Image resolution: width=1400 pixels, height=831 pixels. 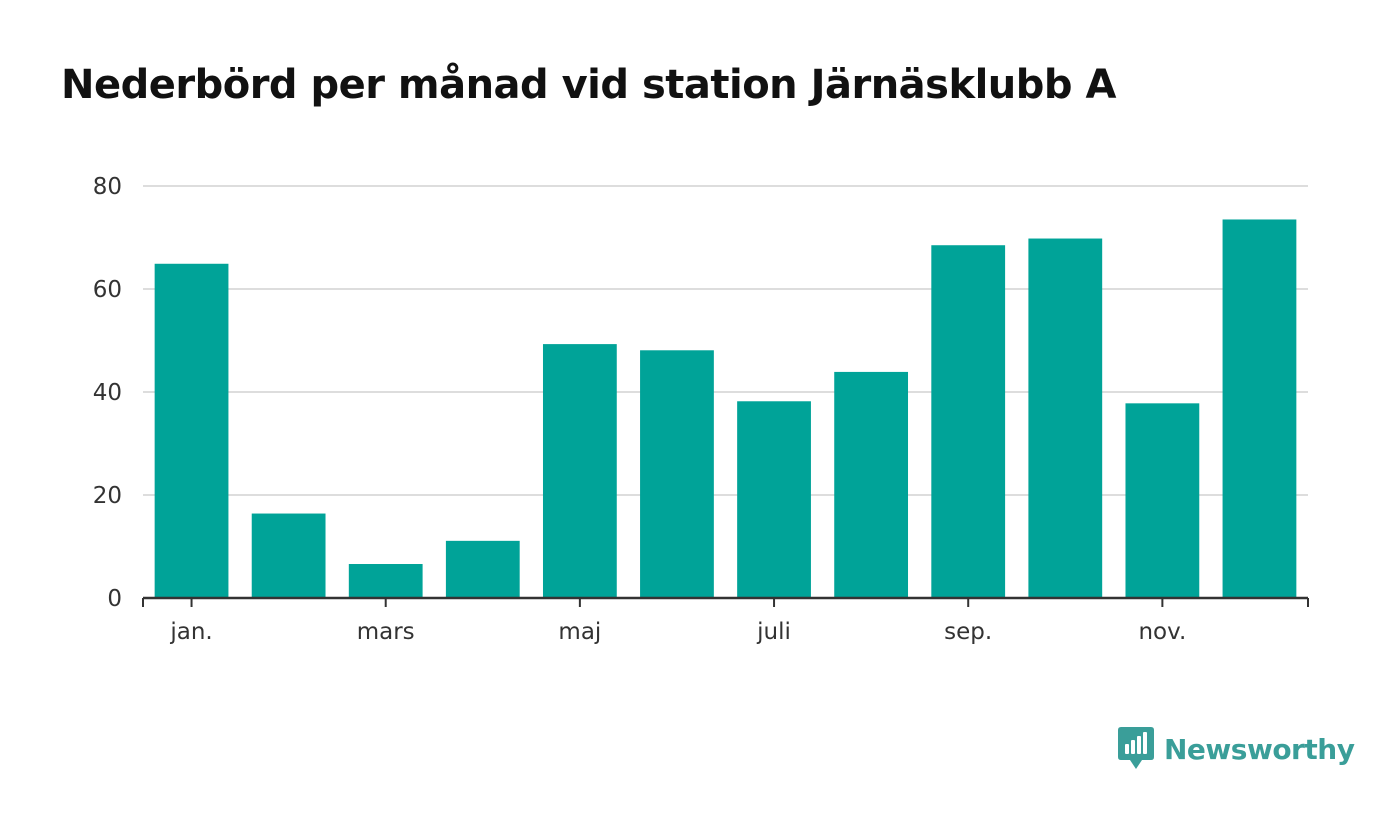 What do you see at coordinates (385, 581) in the screenshot?
I see `bar-mars` at bounding box center [385, 581].